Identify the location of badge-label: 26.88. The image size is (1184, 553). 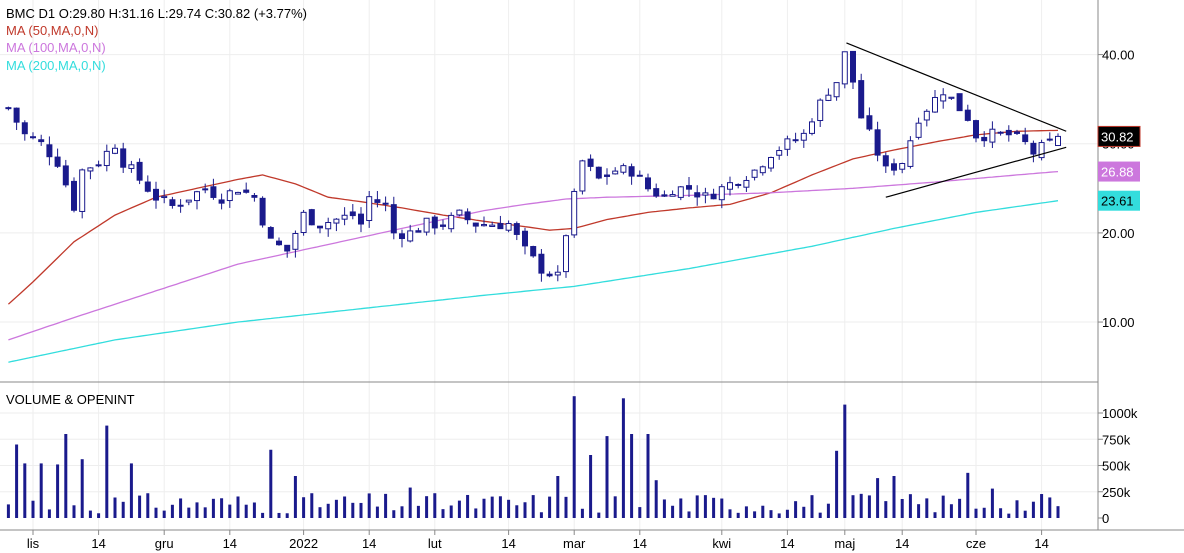
(1117, 172).